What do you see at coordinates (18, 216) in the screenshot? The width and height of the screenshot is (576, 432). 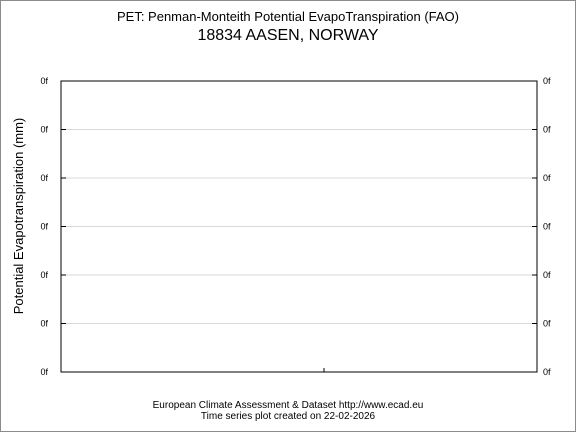 I see `y-axis-label: Potential Evapotranspiration (mm)` at bounding box center [18, 216].